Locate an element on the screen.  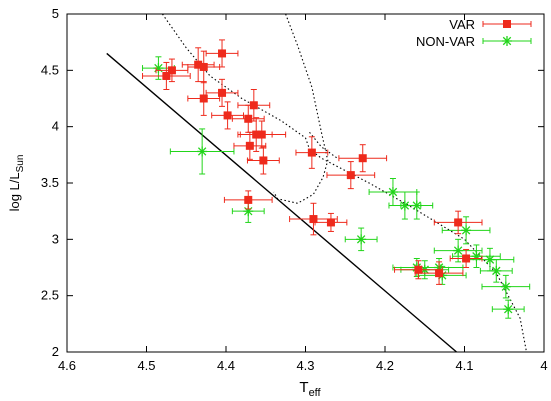
x-tick-label: 4.2 is located at coordinates (385, 365).